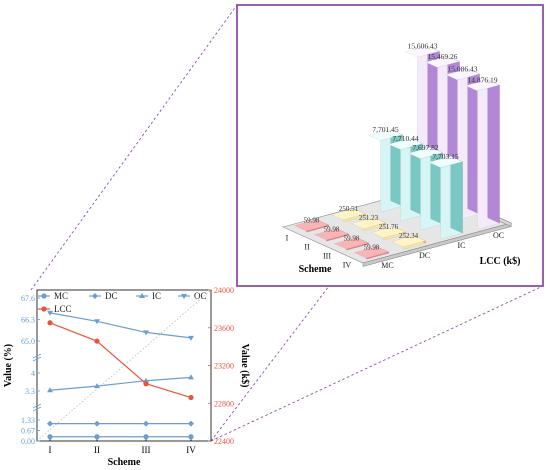 This screenshot has width=550, height=470. I want to click on x-tick-label: II, so click(97, 450).